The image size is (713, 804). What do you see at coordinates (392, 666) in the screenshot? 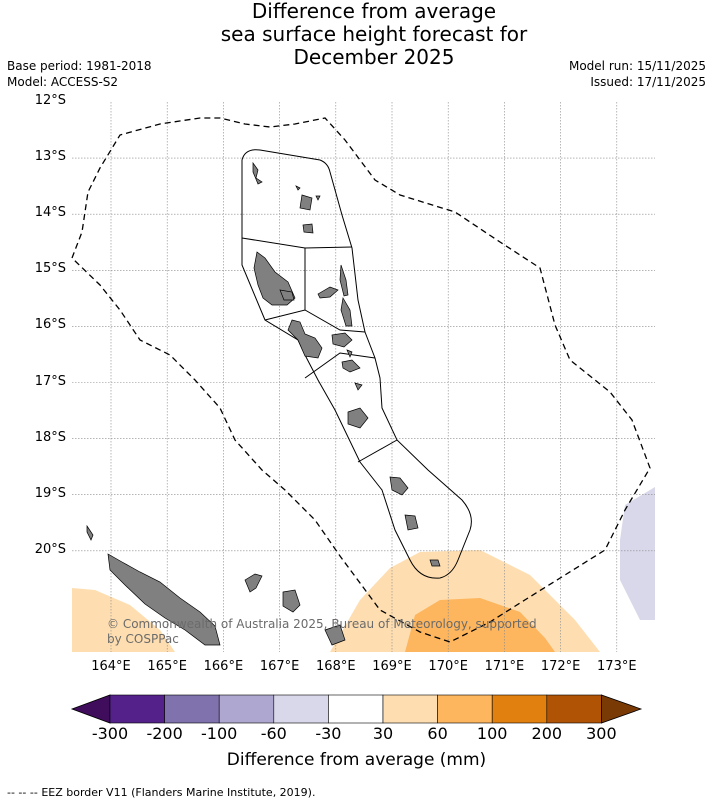
I see `longitude-label: 169°E` at bounding box center [392, 666].